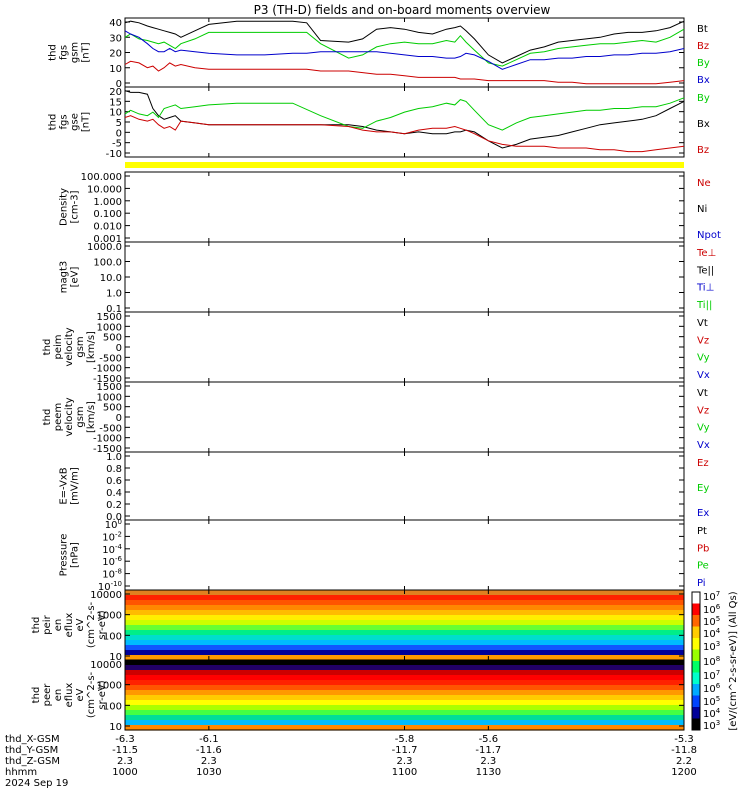 This screenshot has height=800, width=750. Describe the element at coordinates (488, 772) in the screenshot. I see `x-tick-value: 1130` at that location.